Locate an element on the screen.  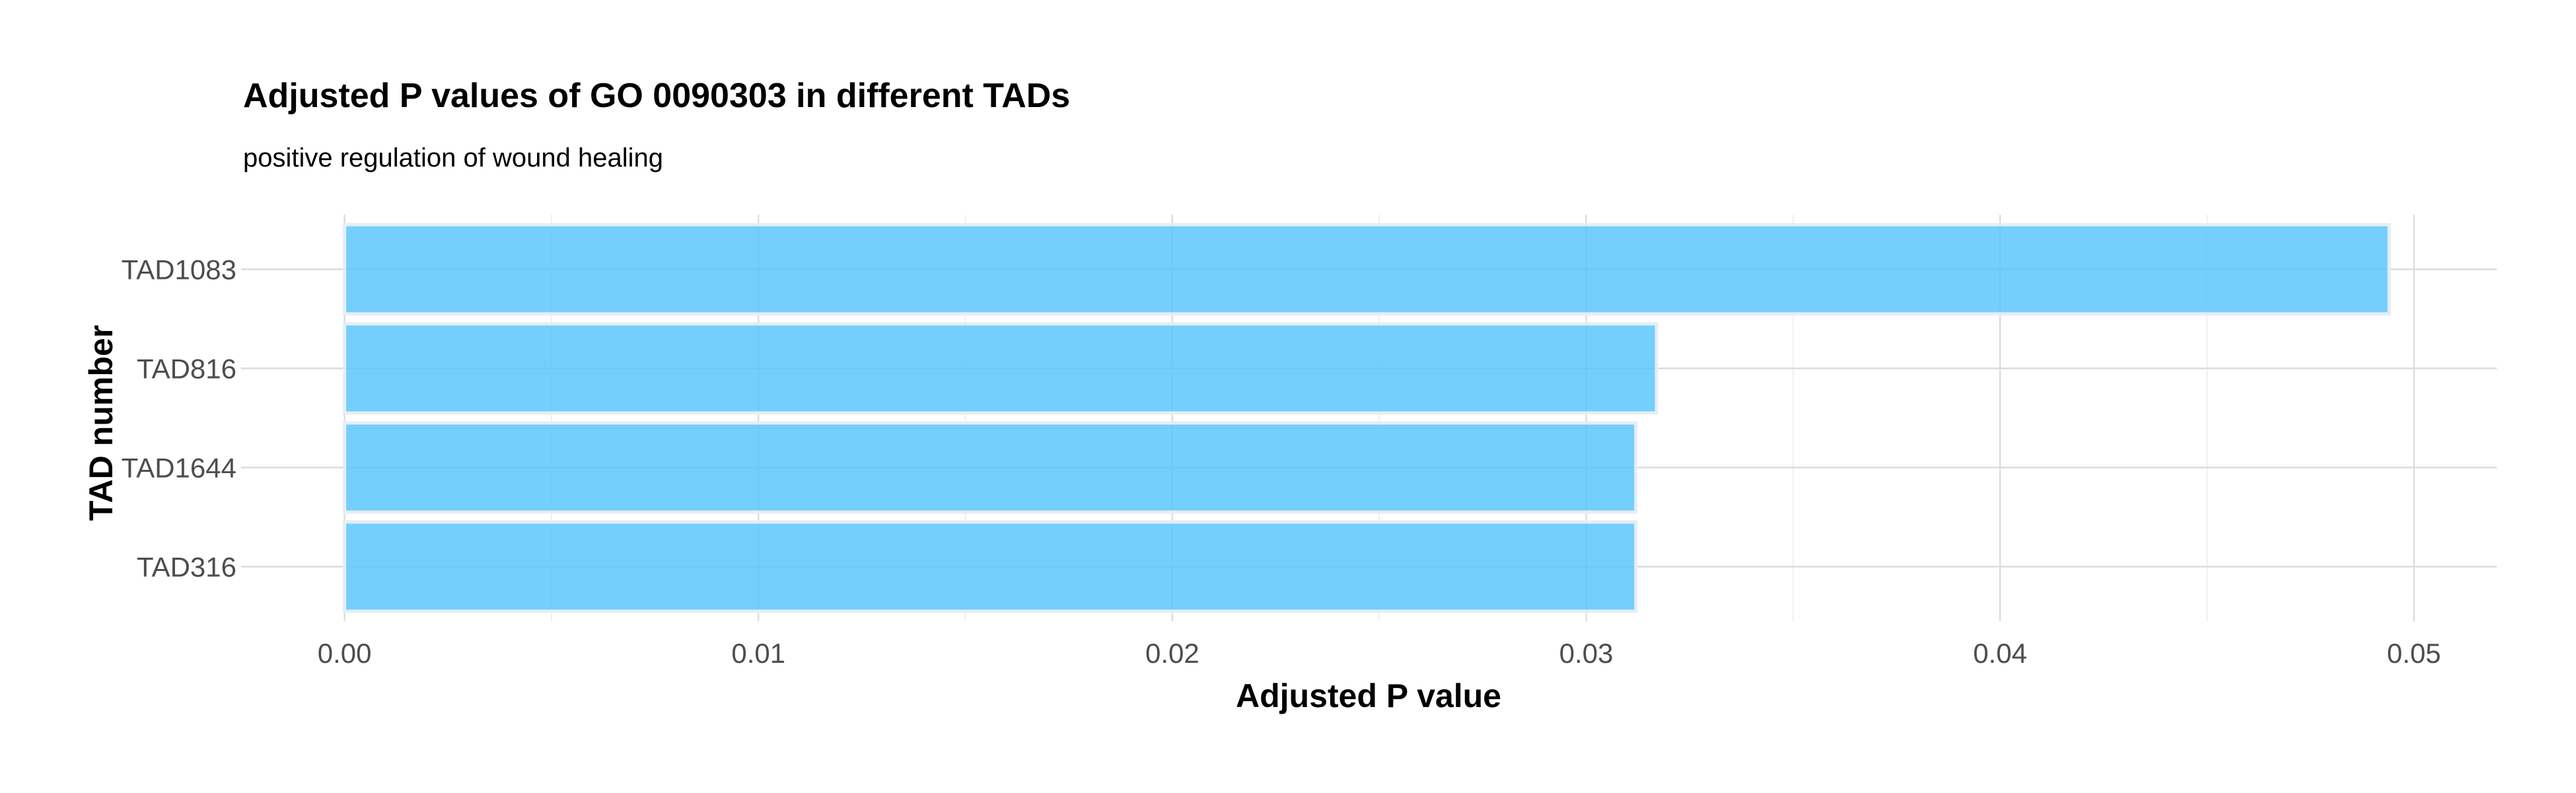
x-axis-tick-labels: 0.00 0.01 0.02 0.03 0.04 0.05 is located at coordinates (1379, 654).